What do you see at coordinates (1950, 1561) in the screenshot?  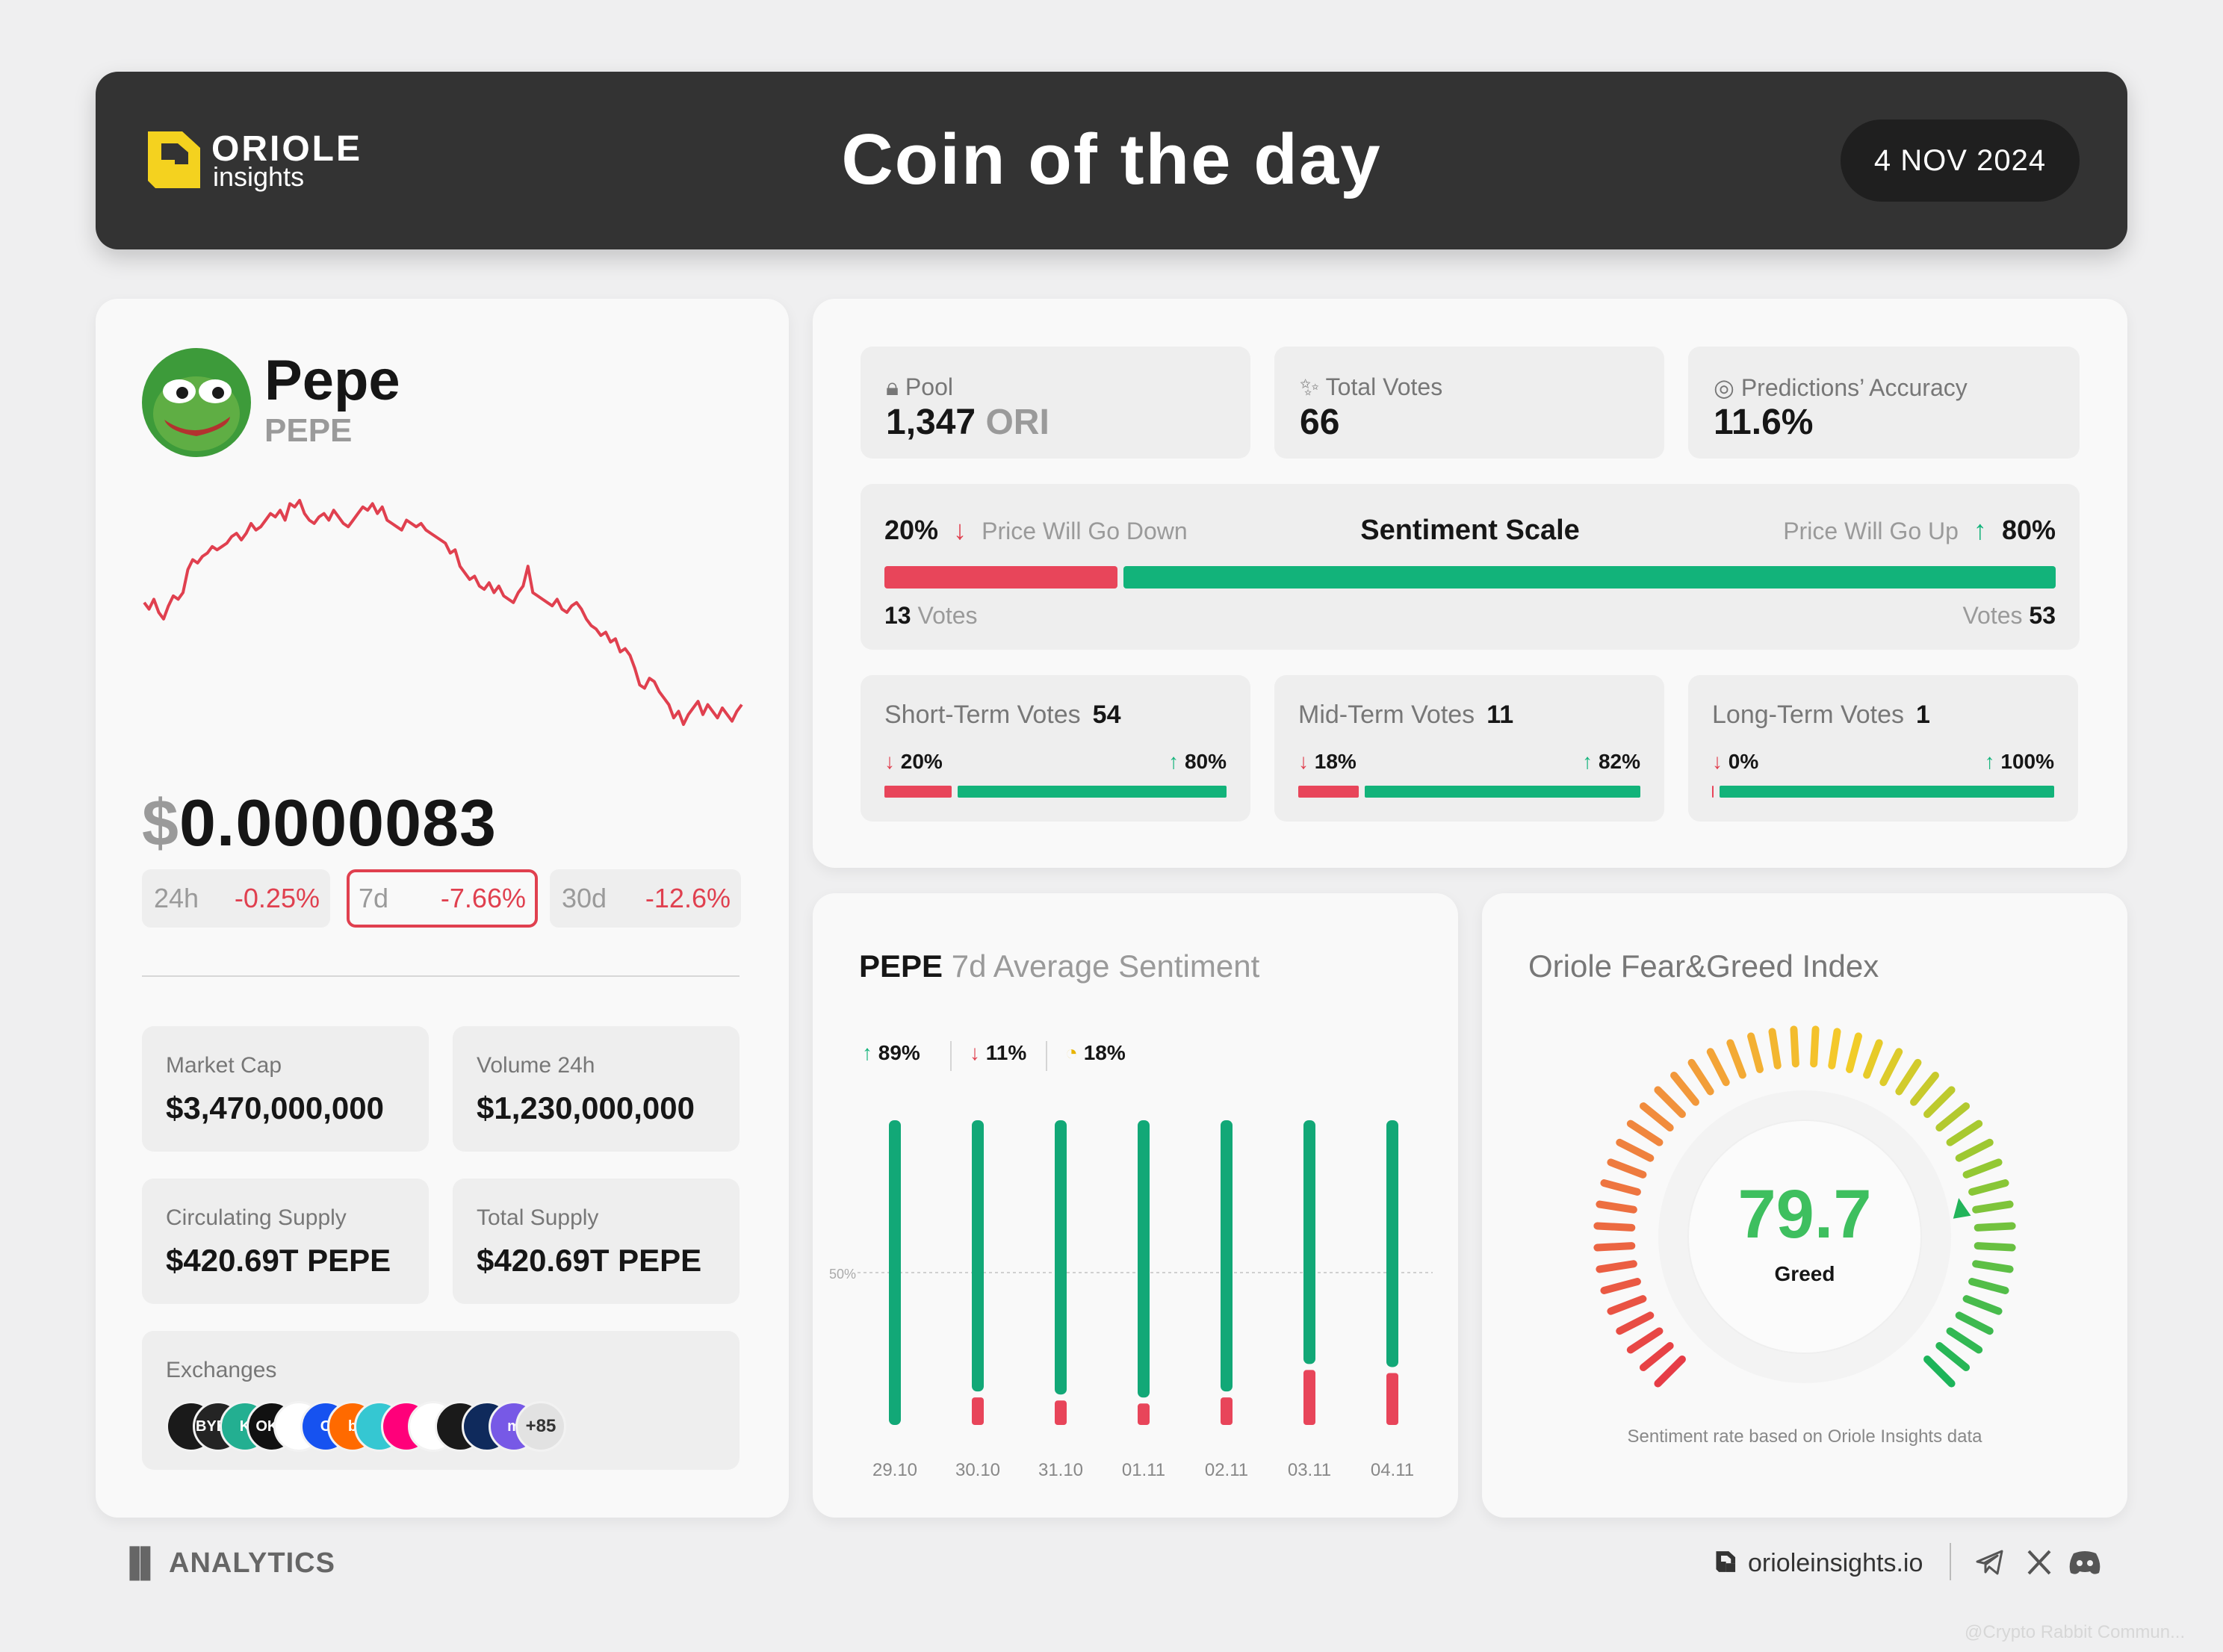 I see `footer-divider` at bounding box center [1950, 1561].